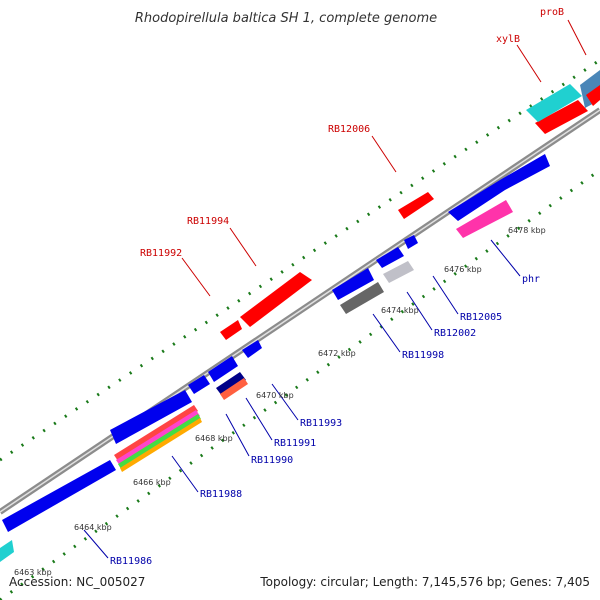 This screenshot has width=600, height=600. I want to click on gene-label-RB11988: RB11988, so click(221, 494).